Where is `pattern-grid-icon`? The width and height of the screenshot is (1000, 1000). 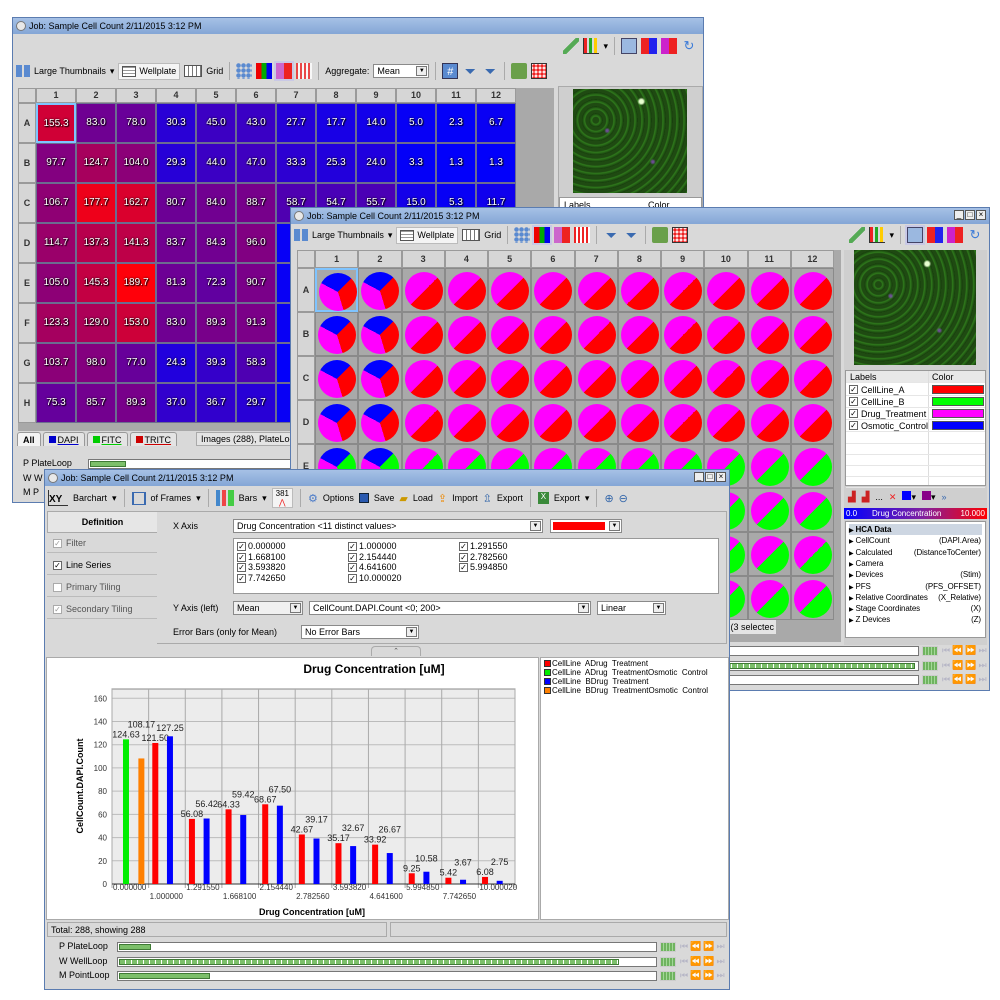
pattern-grid-icon is located at coordinates (582, 235).